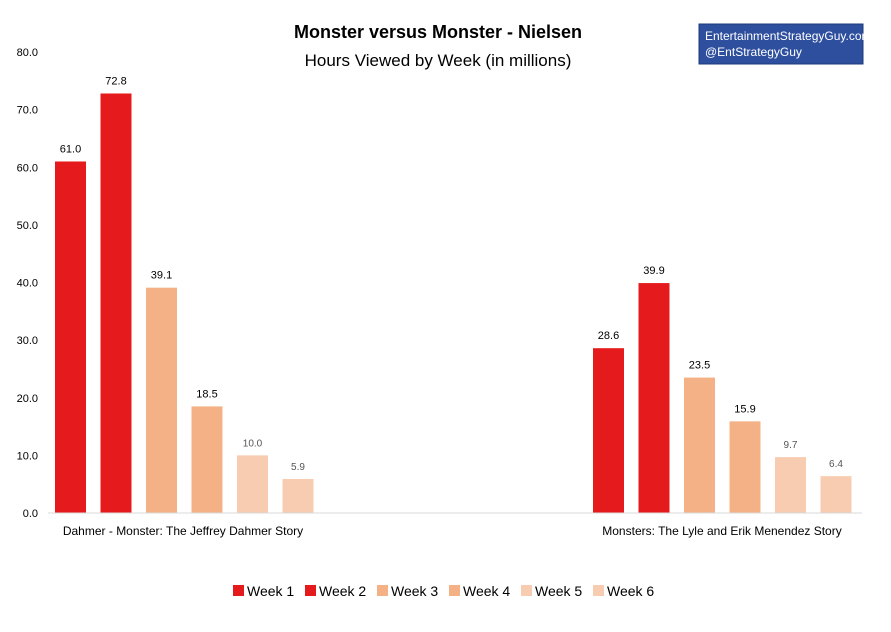  Describe the element at coordinates (608, 336) in the screenshot. I see `data-label: 28.6` at that location.